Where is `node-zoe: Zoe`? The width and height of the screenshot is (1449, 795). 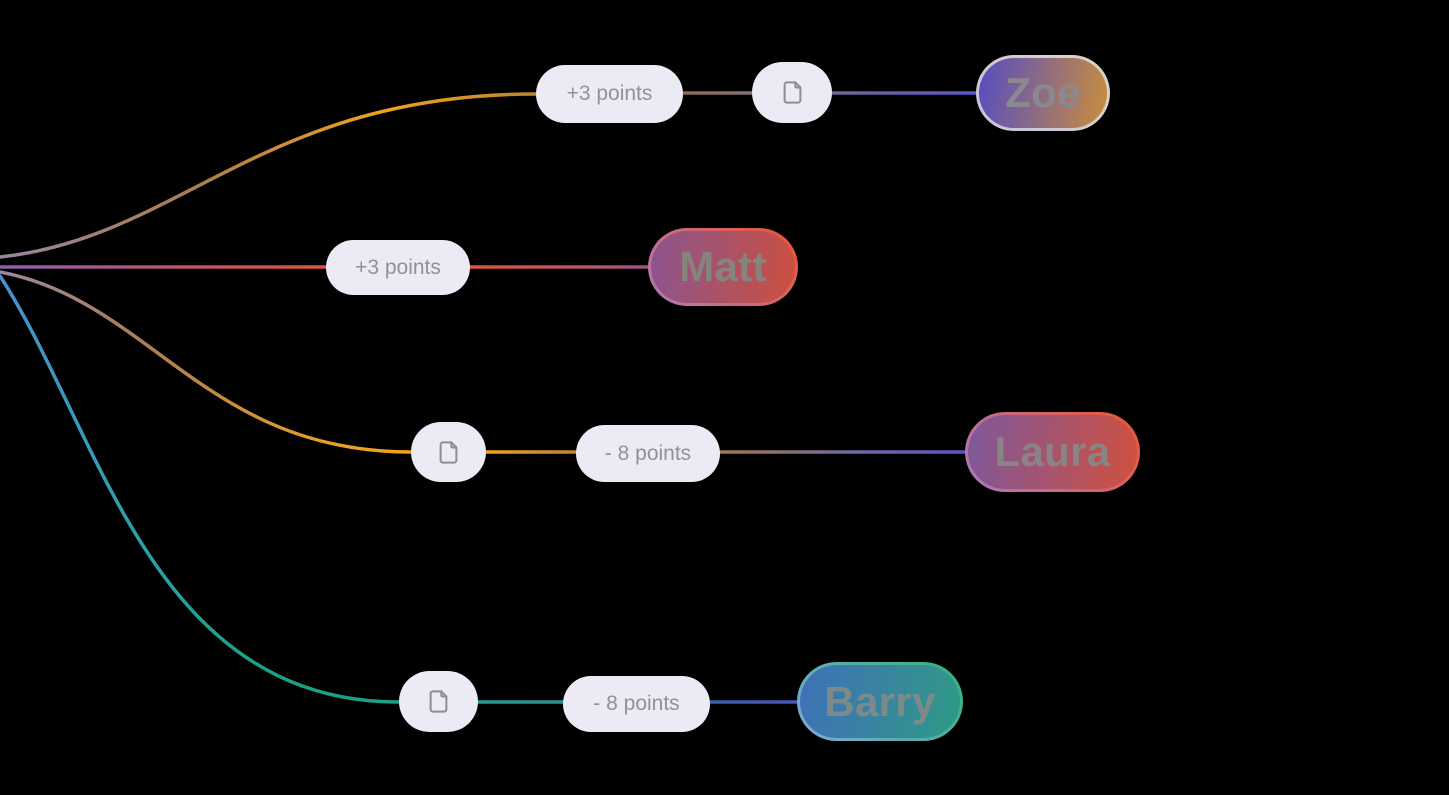 node-zoe: Zoe is located at coordinates (1043, 93).